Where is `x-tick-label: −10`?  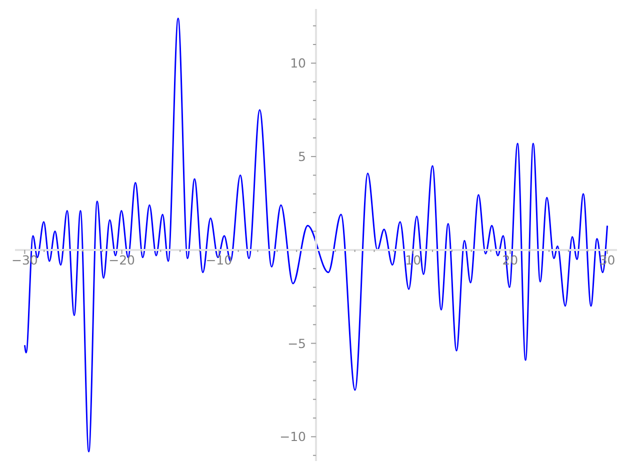 x-tick-label: −10 is located at coordinates (219, 260).